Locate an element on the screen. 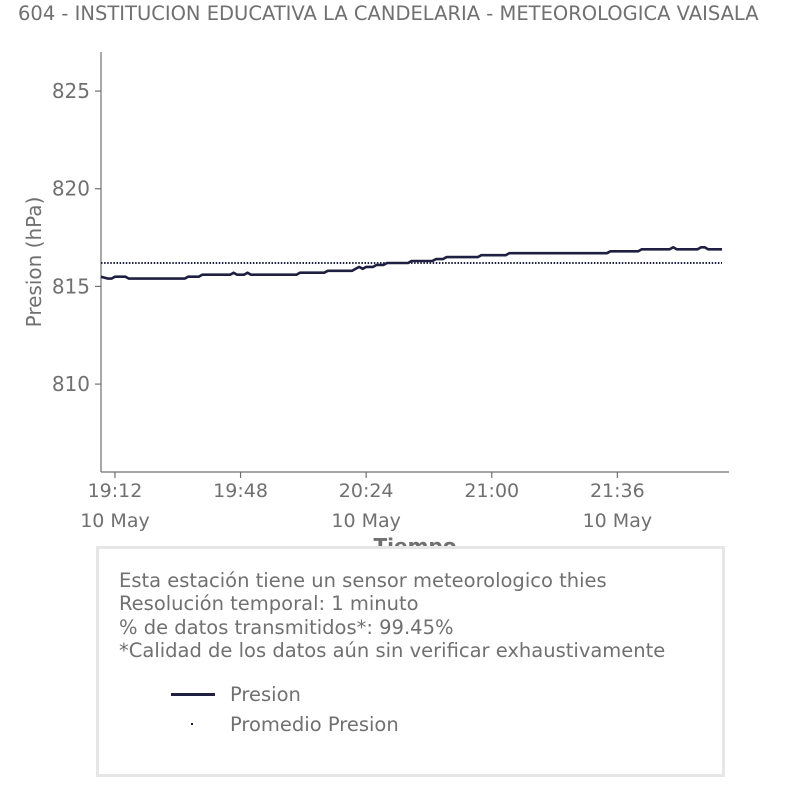  series-line-presion is located at coordinates (411, 263).